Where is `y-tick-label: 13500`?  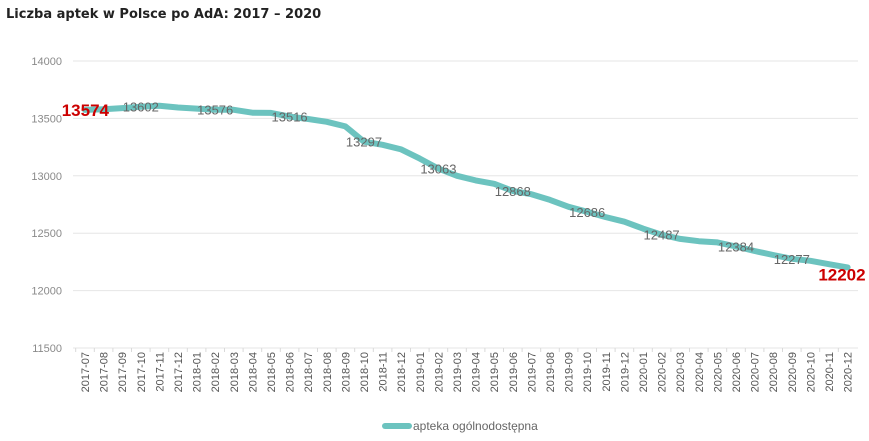 y-tick-label: 13500 is located at coordinates (46, 119).